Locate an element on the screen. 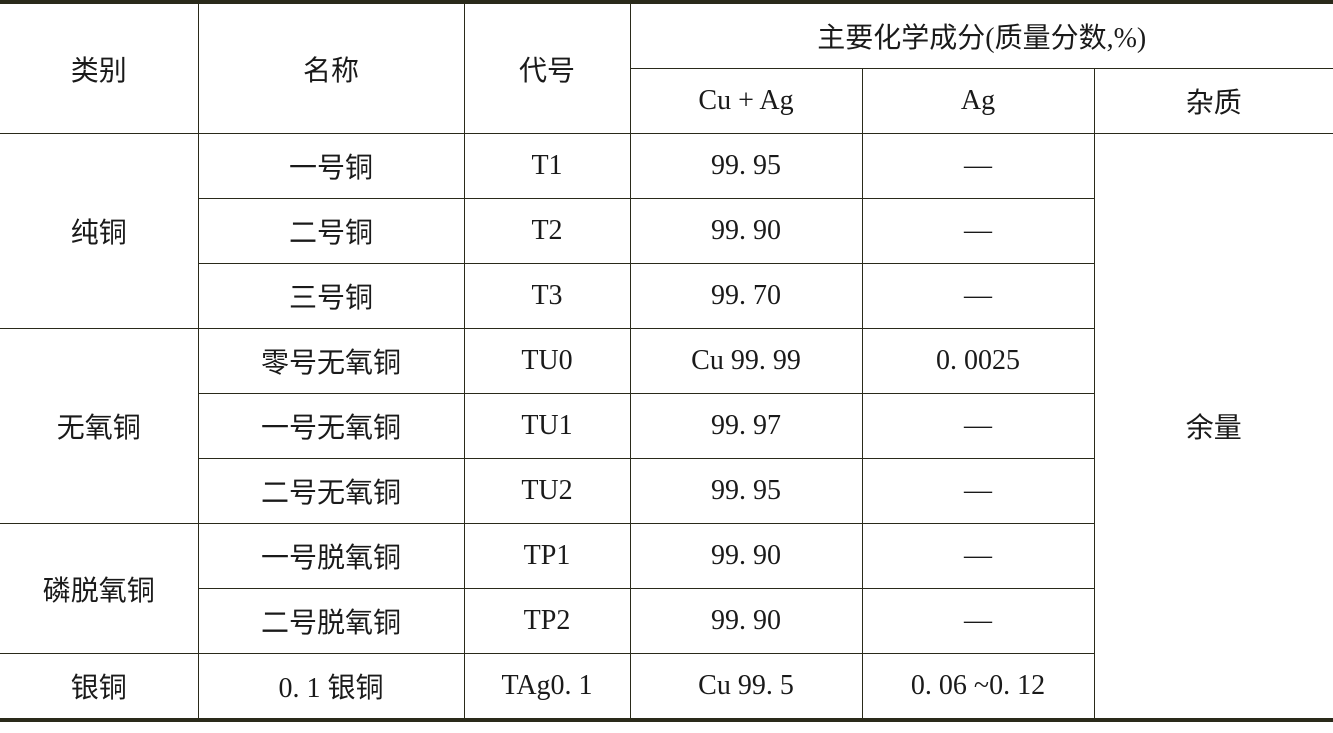 The image size is (1333, 733). subheader-row: Cu + Ag Ag 杂质 is located at coordinates (666, 101).